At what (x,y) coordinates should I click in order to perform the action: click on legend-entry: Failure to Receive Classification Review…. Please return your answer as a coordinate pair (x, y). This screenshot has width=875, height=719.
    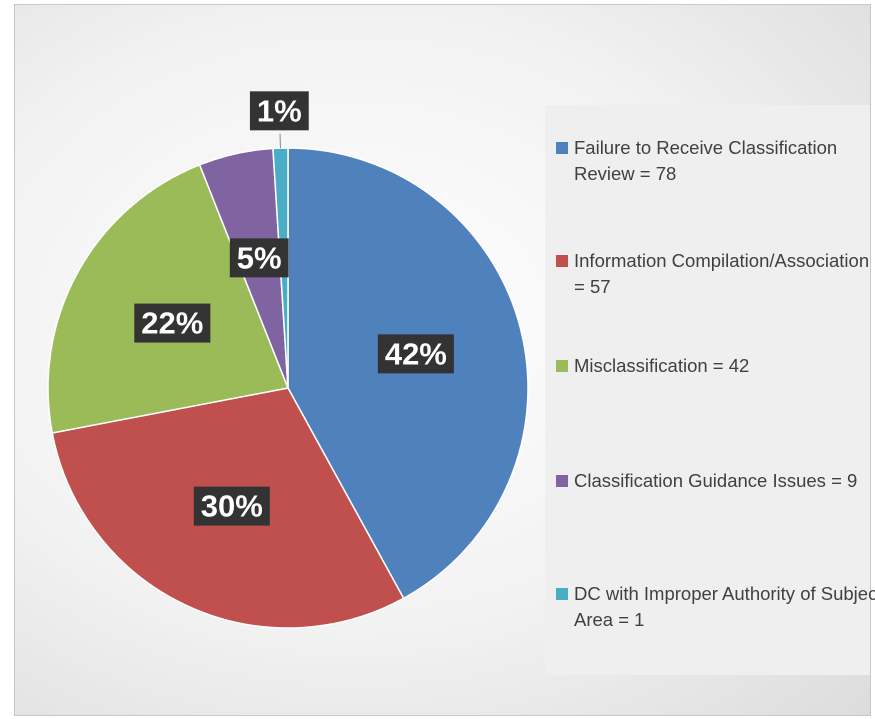
    Looking at the image, I should click on (715, 161).